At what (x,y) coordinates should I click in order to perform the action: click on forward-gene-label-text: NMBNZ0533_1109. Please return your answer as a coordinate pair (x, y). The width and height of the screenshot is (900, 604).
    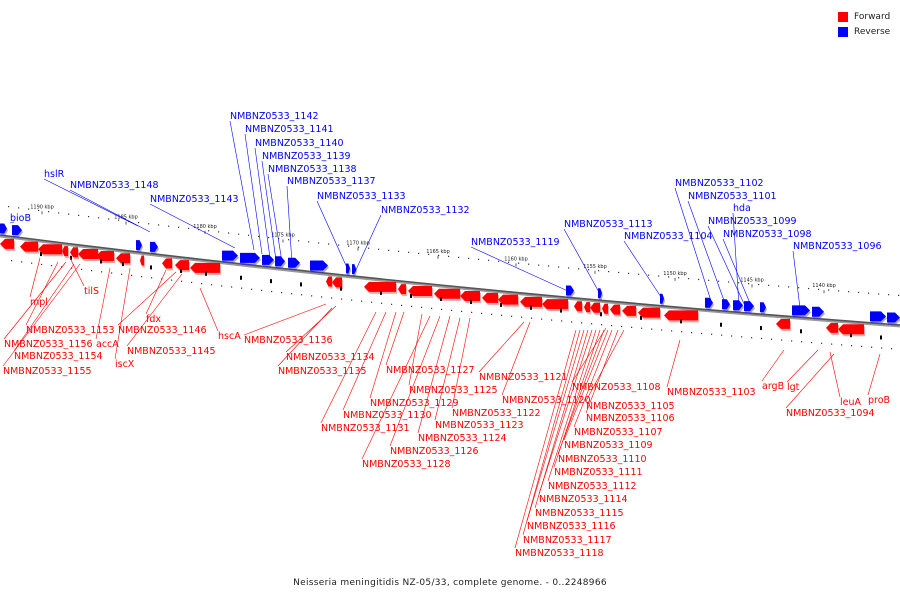
    Looking at the image, I should click on (608, 445).